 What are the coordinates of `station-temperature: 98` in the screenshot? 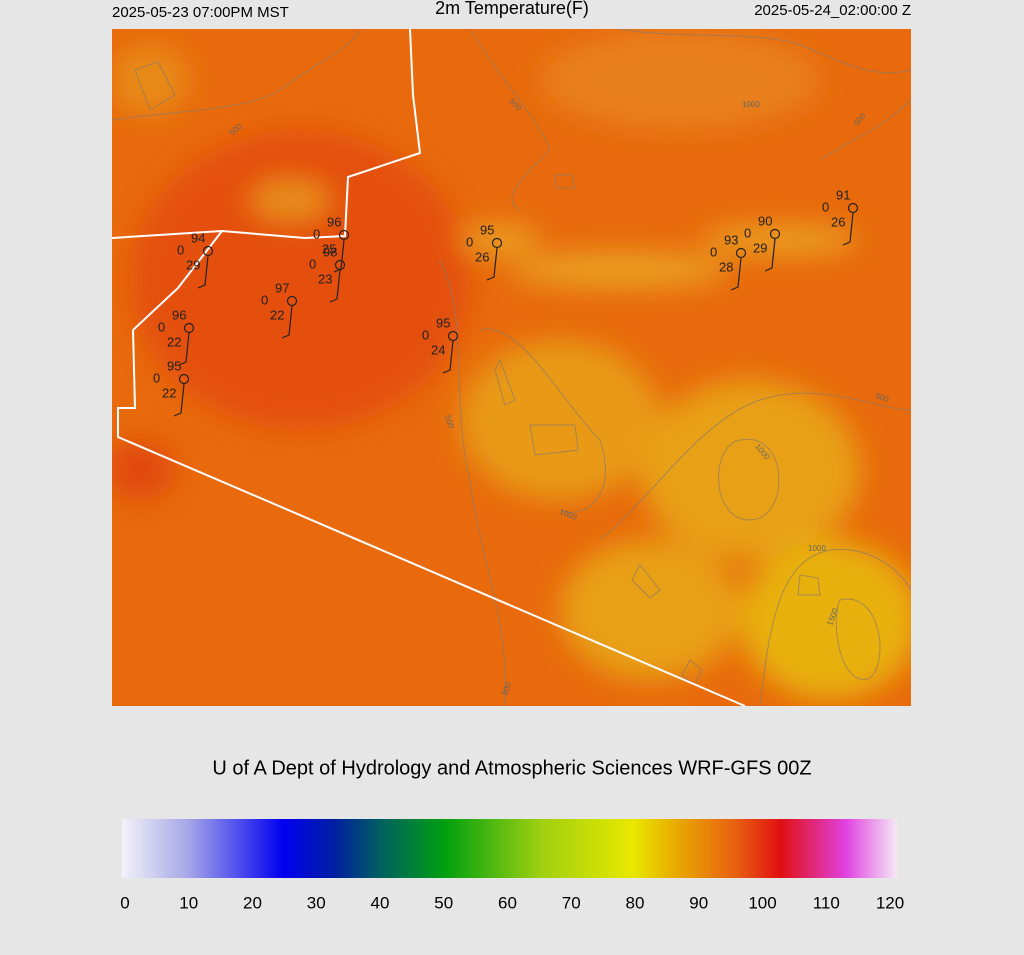 It's located at (330, 251).